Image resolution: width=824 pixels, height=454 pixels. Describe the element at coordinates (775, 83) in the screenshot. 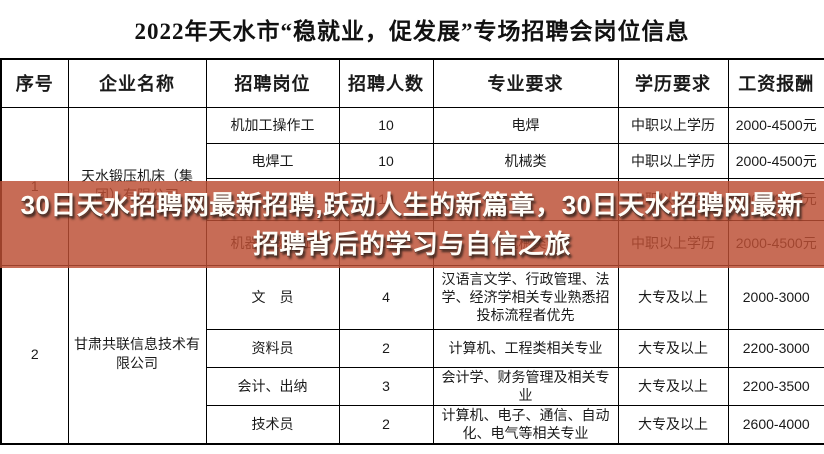

I see `header-salary: 工资报酬` at that location.